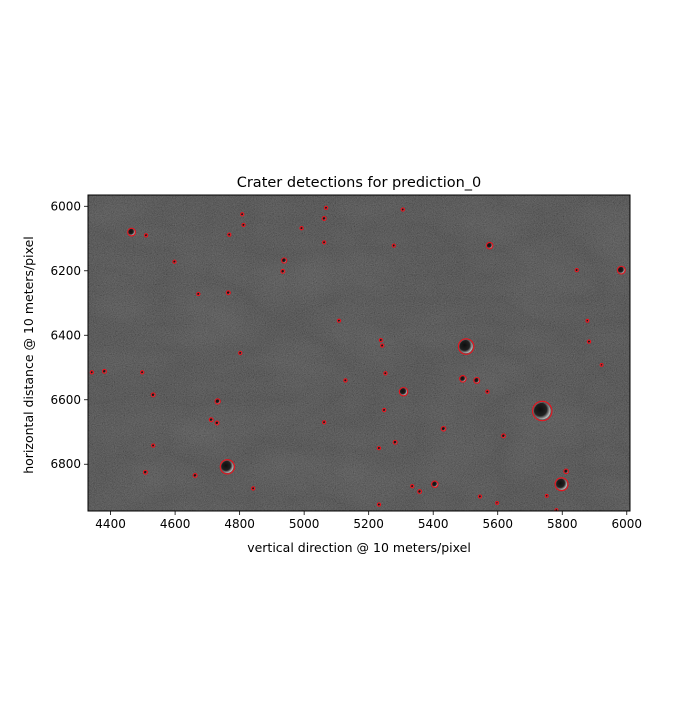 The width and height of the screenshot is (700, 705). What do you see at coordinates (497, 524) in the screenshot?
I see `x-tick-label: 5600` at bounding box center [497, 524].